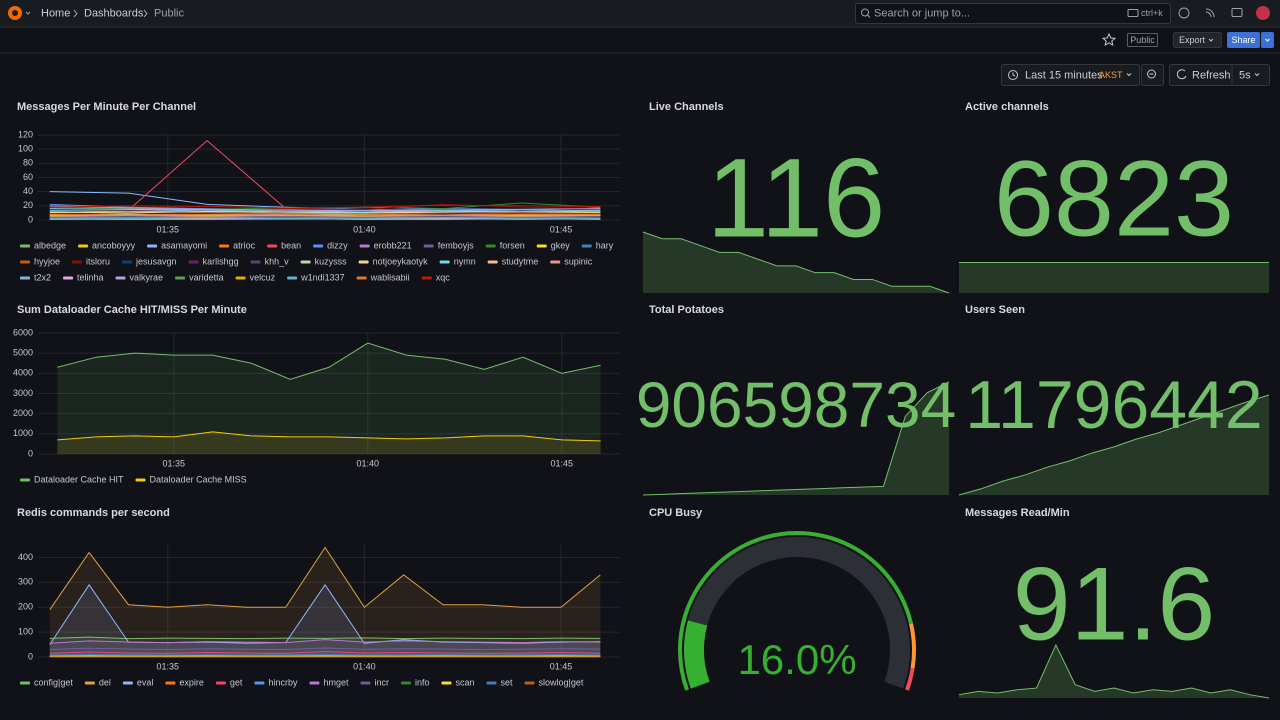 The image size is (1280, 720). I want to click on share-button, so click(1243, 40).